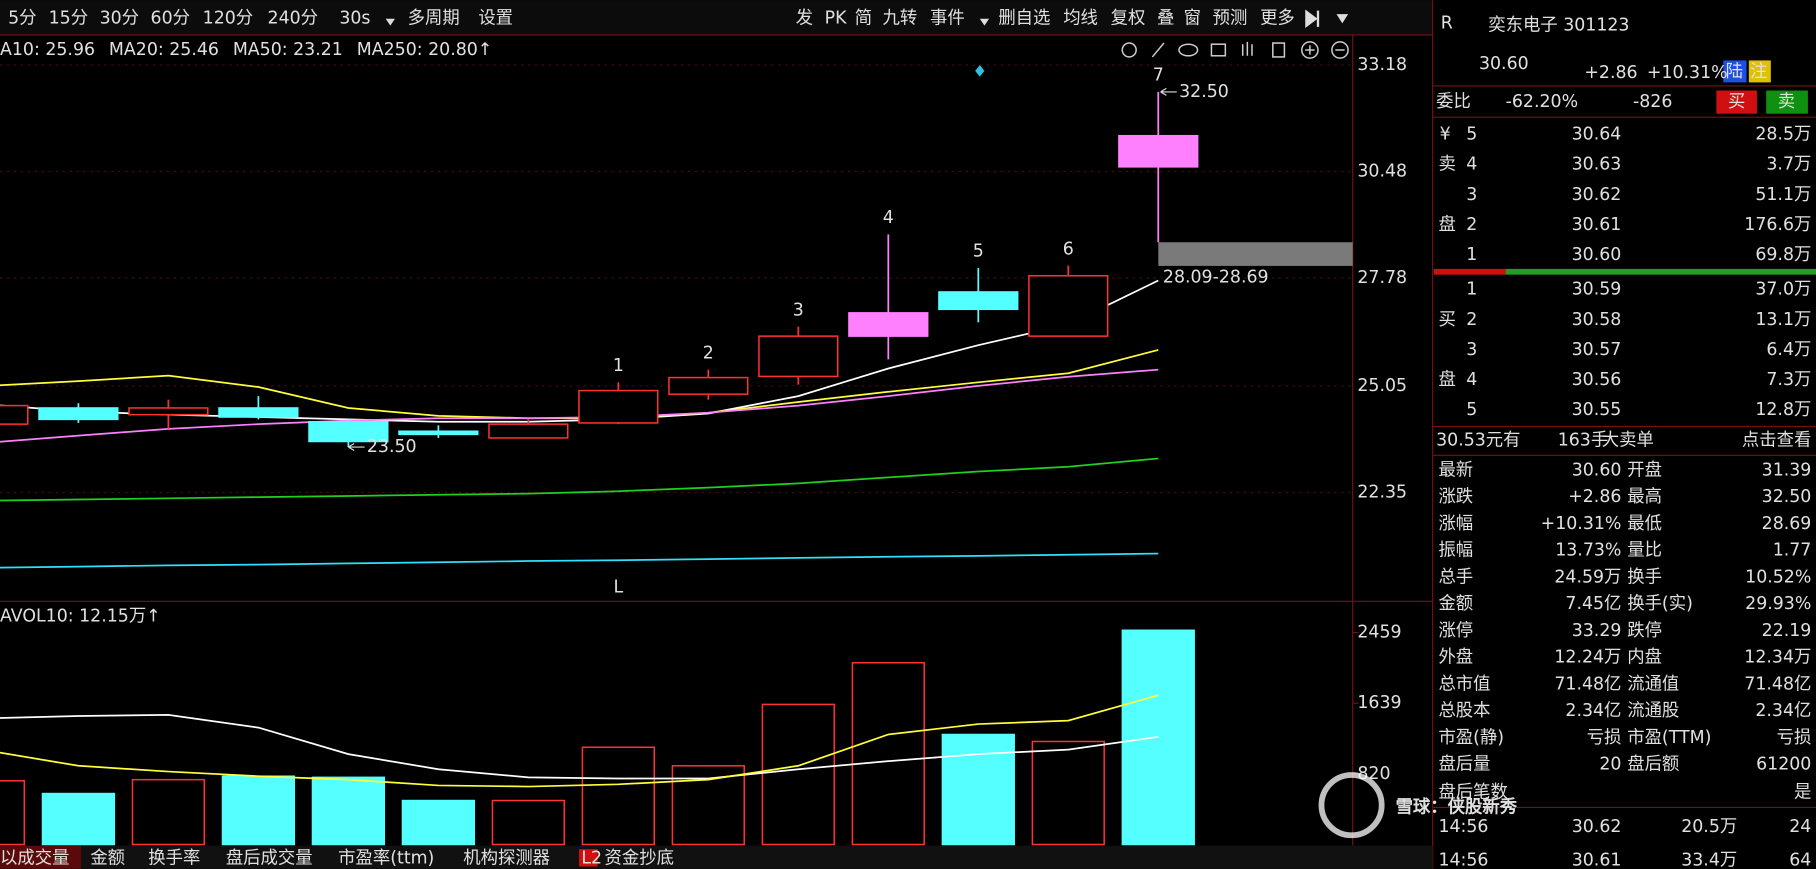 The image size is (1816, 869). Describe the element at coordinates (804, 19) in the screenshot. I see `toolbar-button: 发` at that location.